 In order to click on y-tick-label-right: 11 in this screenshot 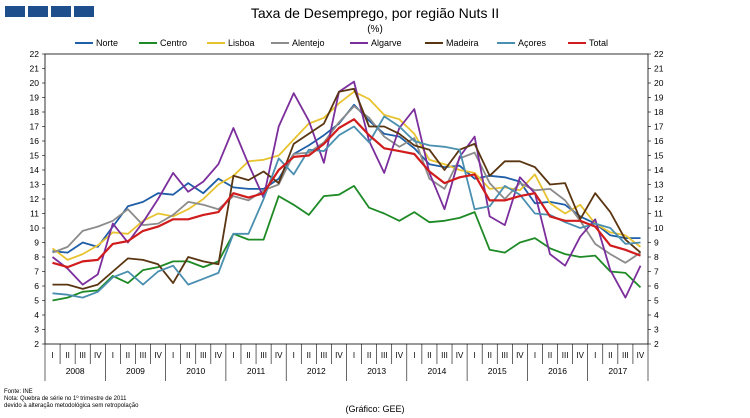, I will do `click(658, 214)`.